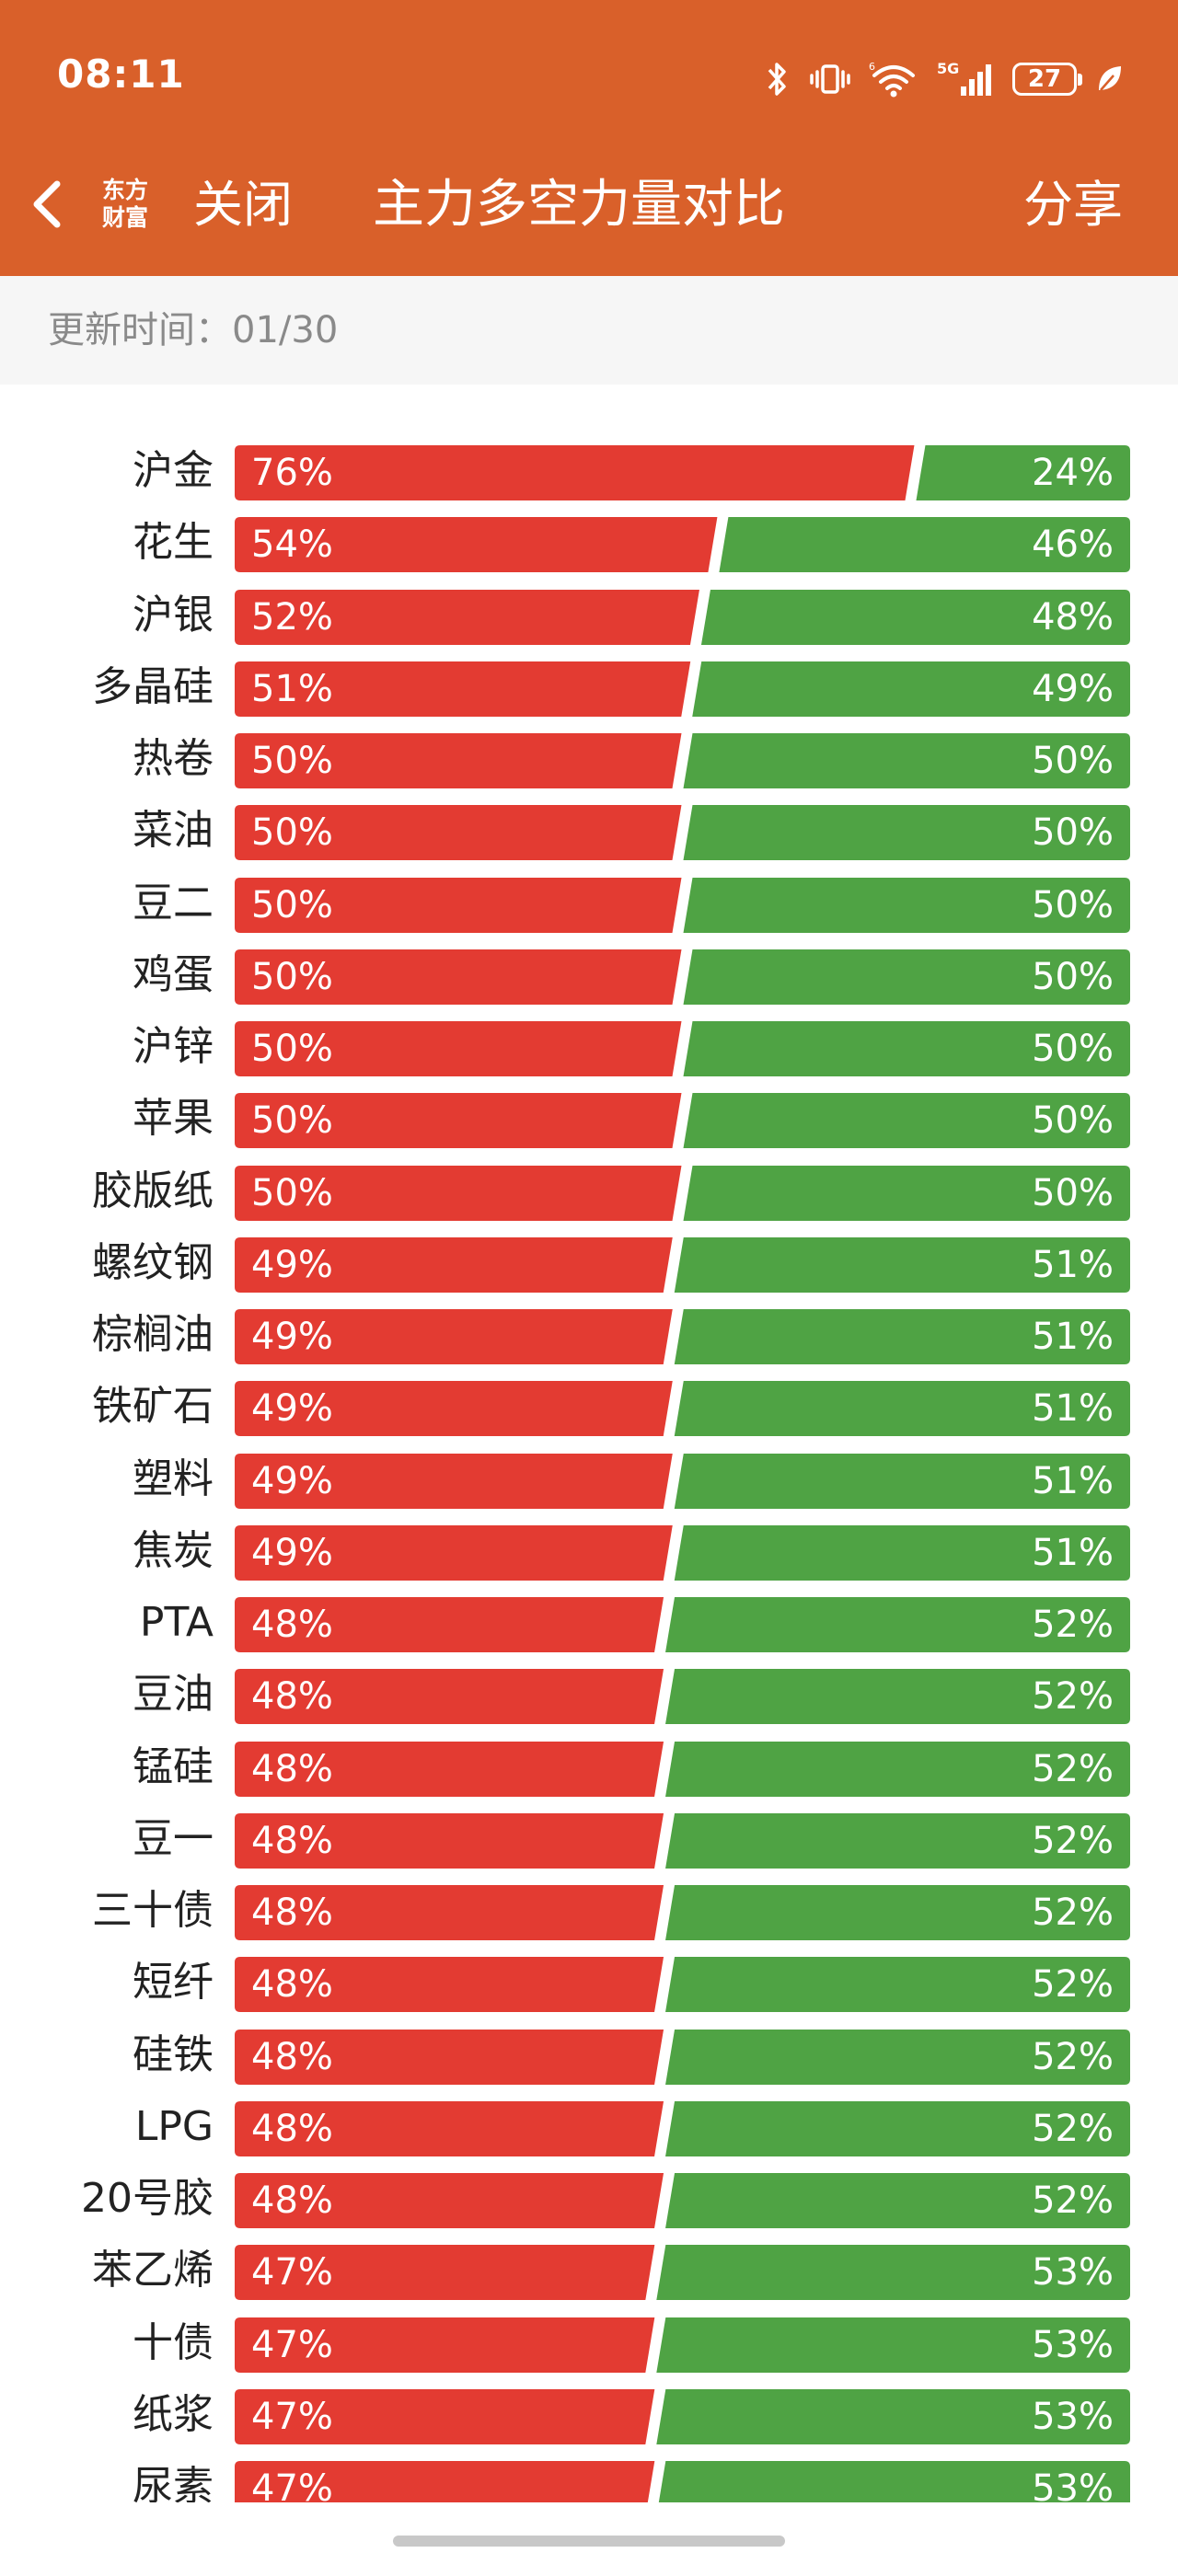 The width and height of the screenshot is (1178, 2576). Describe the element at coordinates (47, 204) in the screenshot. I see `back-icon` at that location.